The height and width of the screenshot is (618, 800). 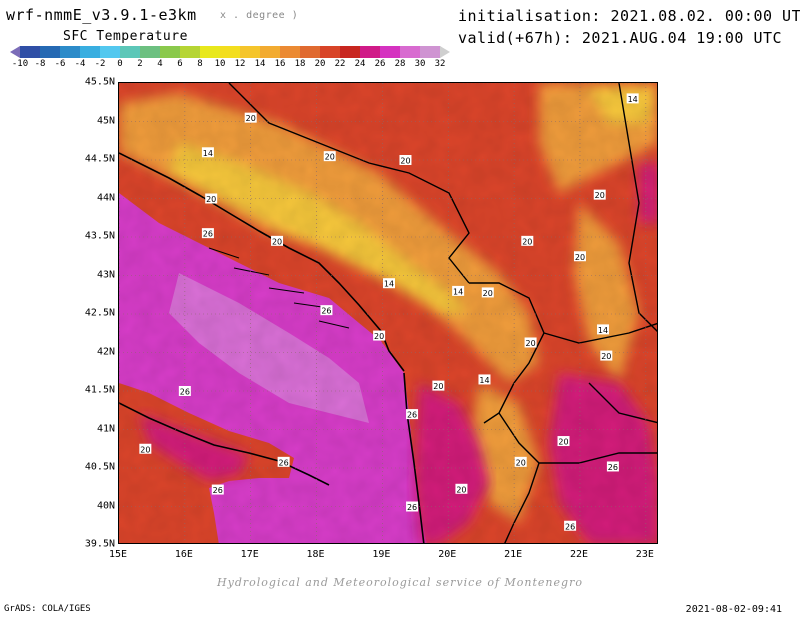 What do you see at coordinates (99, 544) in the screenshot?
I see `latitude-label: 39.5N` at bounding box center [99, 544].